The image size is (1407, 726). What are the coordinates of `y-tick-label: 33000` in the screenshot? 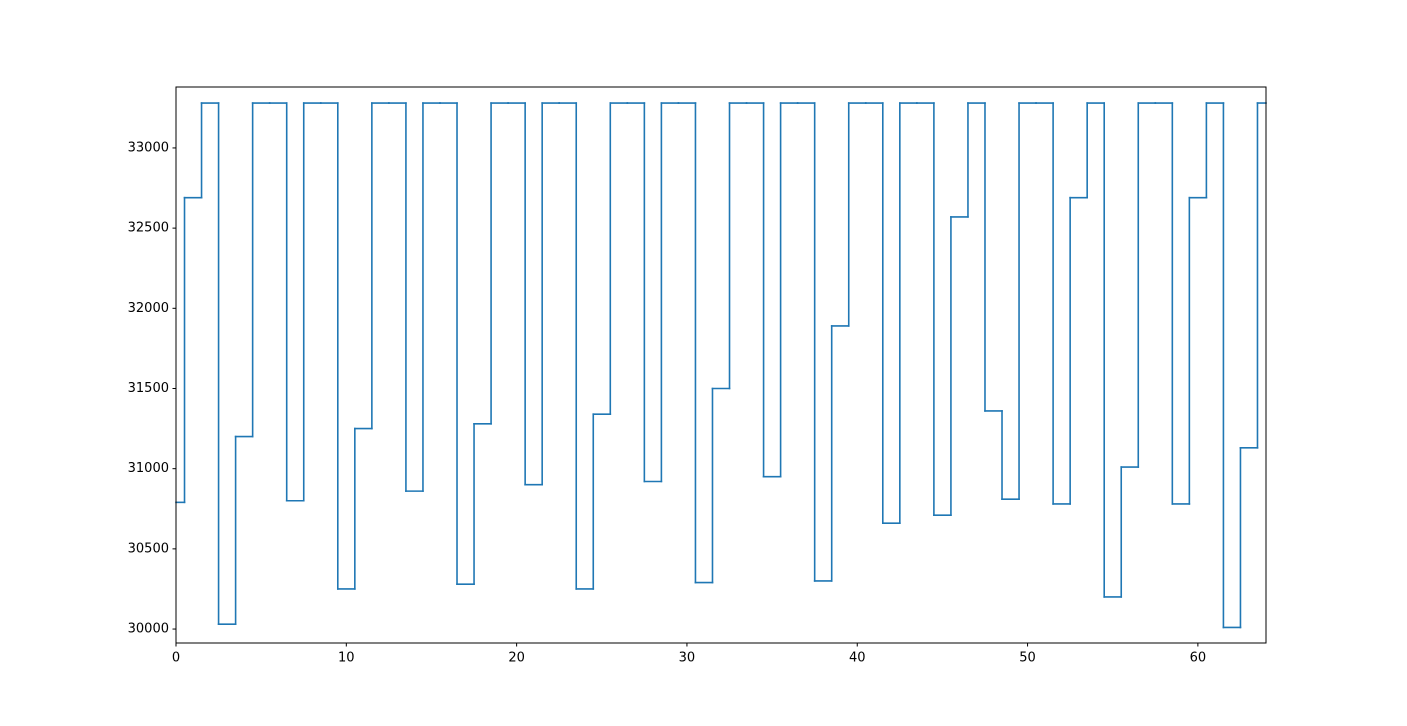 It's located at (148, 147).